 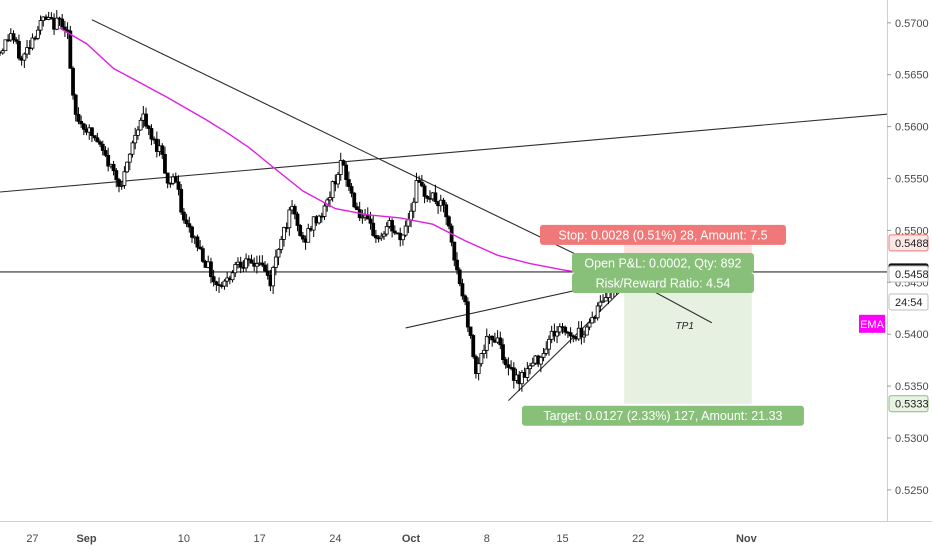 What do you see at coordinates (912, 24) in the screenshot?
I see `y-tick-label: 0.5700` at bounding box center [912, 24].